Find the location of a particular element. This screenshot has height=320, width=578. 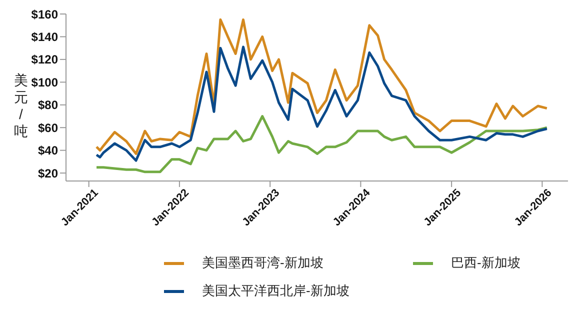

y-tick-label: $60 is located at coordinates (48, 127).